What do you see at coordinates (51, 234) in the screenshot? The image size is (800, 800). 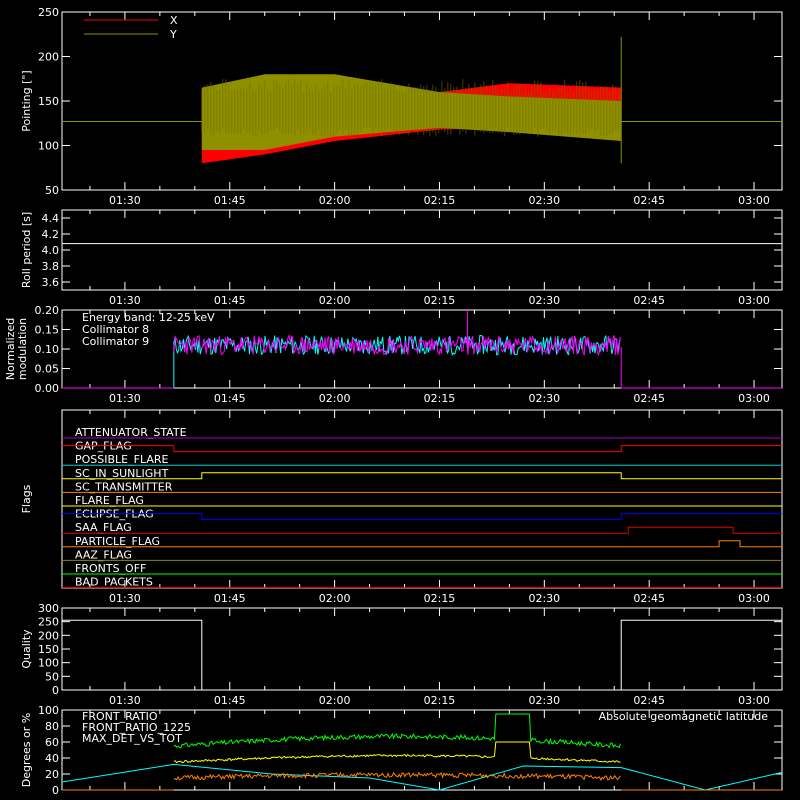 I see `y-tick-label: 4.2` at bounding box center [51, 234].